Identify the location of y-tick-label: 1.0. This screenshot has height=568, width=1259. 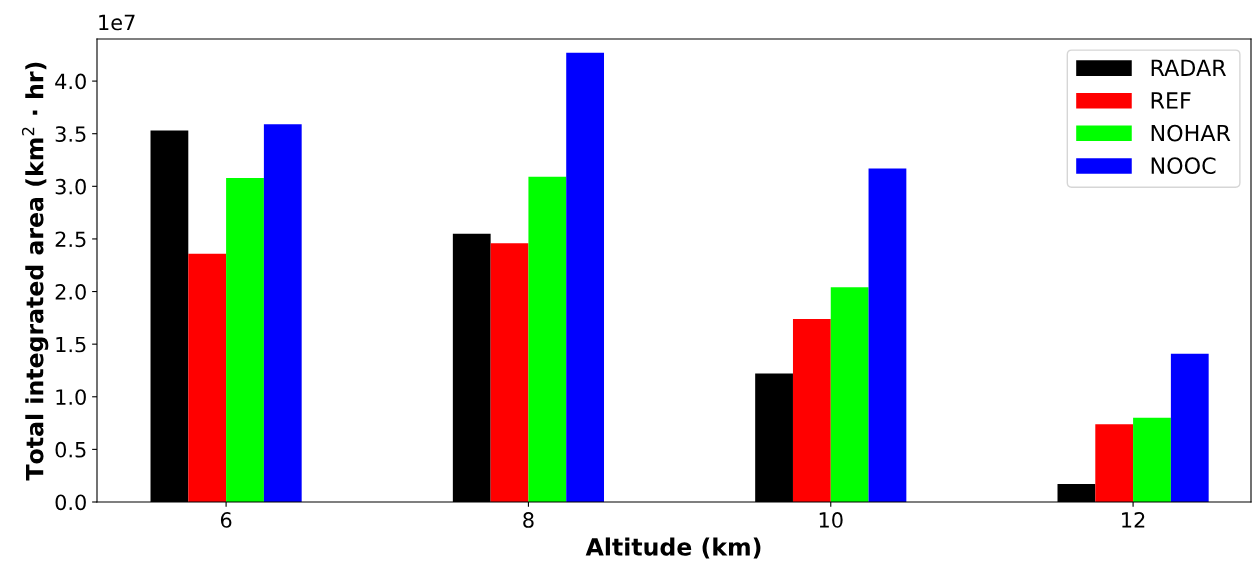
(71, 397).